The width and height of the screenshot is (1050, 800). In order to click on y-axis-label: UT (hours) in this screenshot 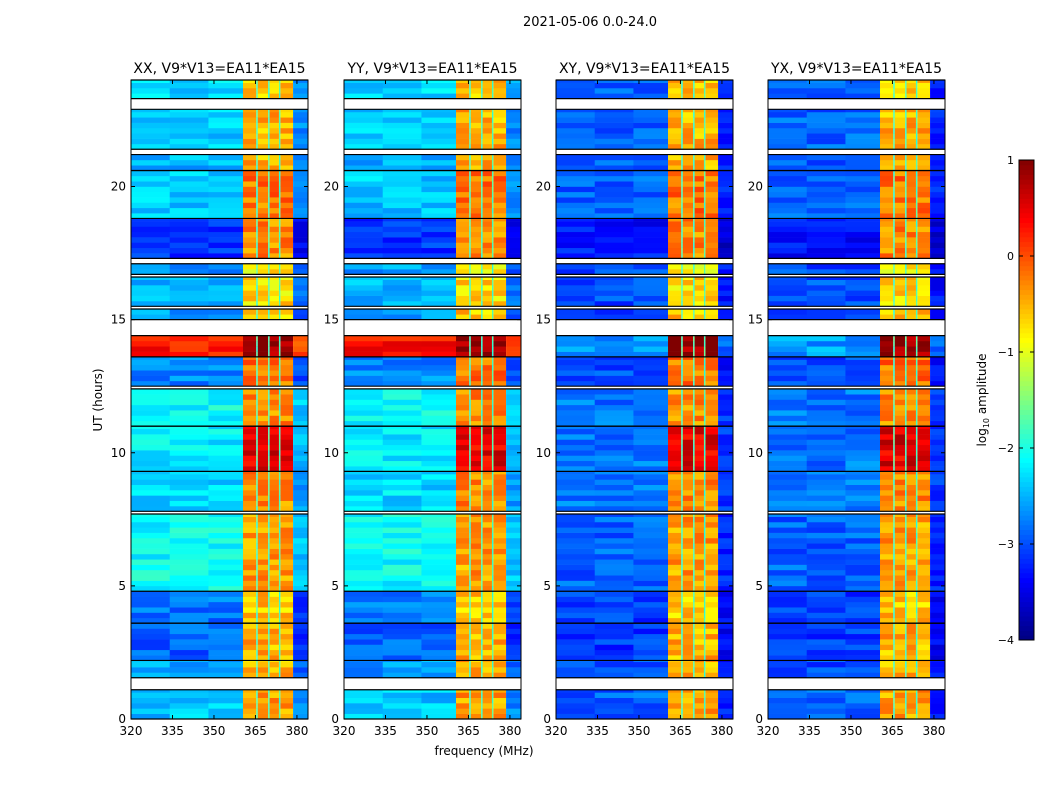, I will do `click(98, 399)`.